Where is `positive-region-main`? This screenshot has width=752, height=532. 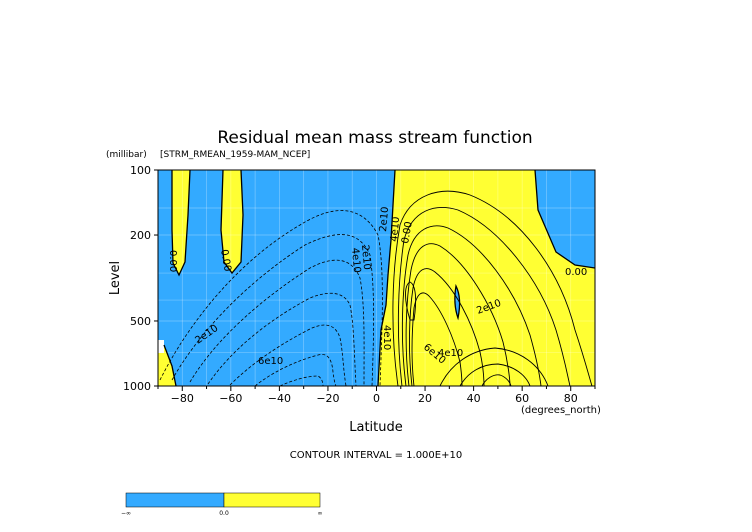
positive-region-main is located at coordinates (486, 278).